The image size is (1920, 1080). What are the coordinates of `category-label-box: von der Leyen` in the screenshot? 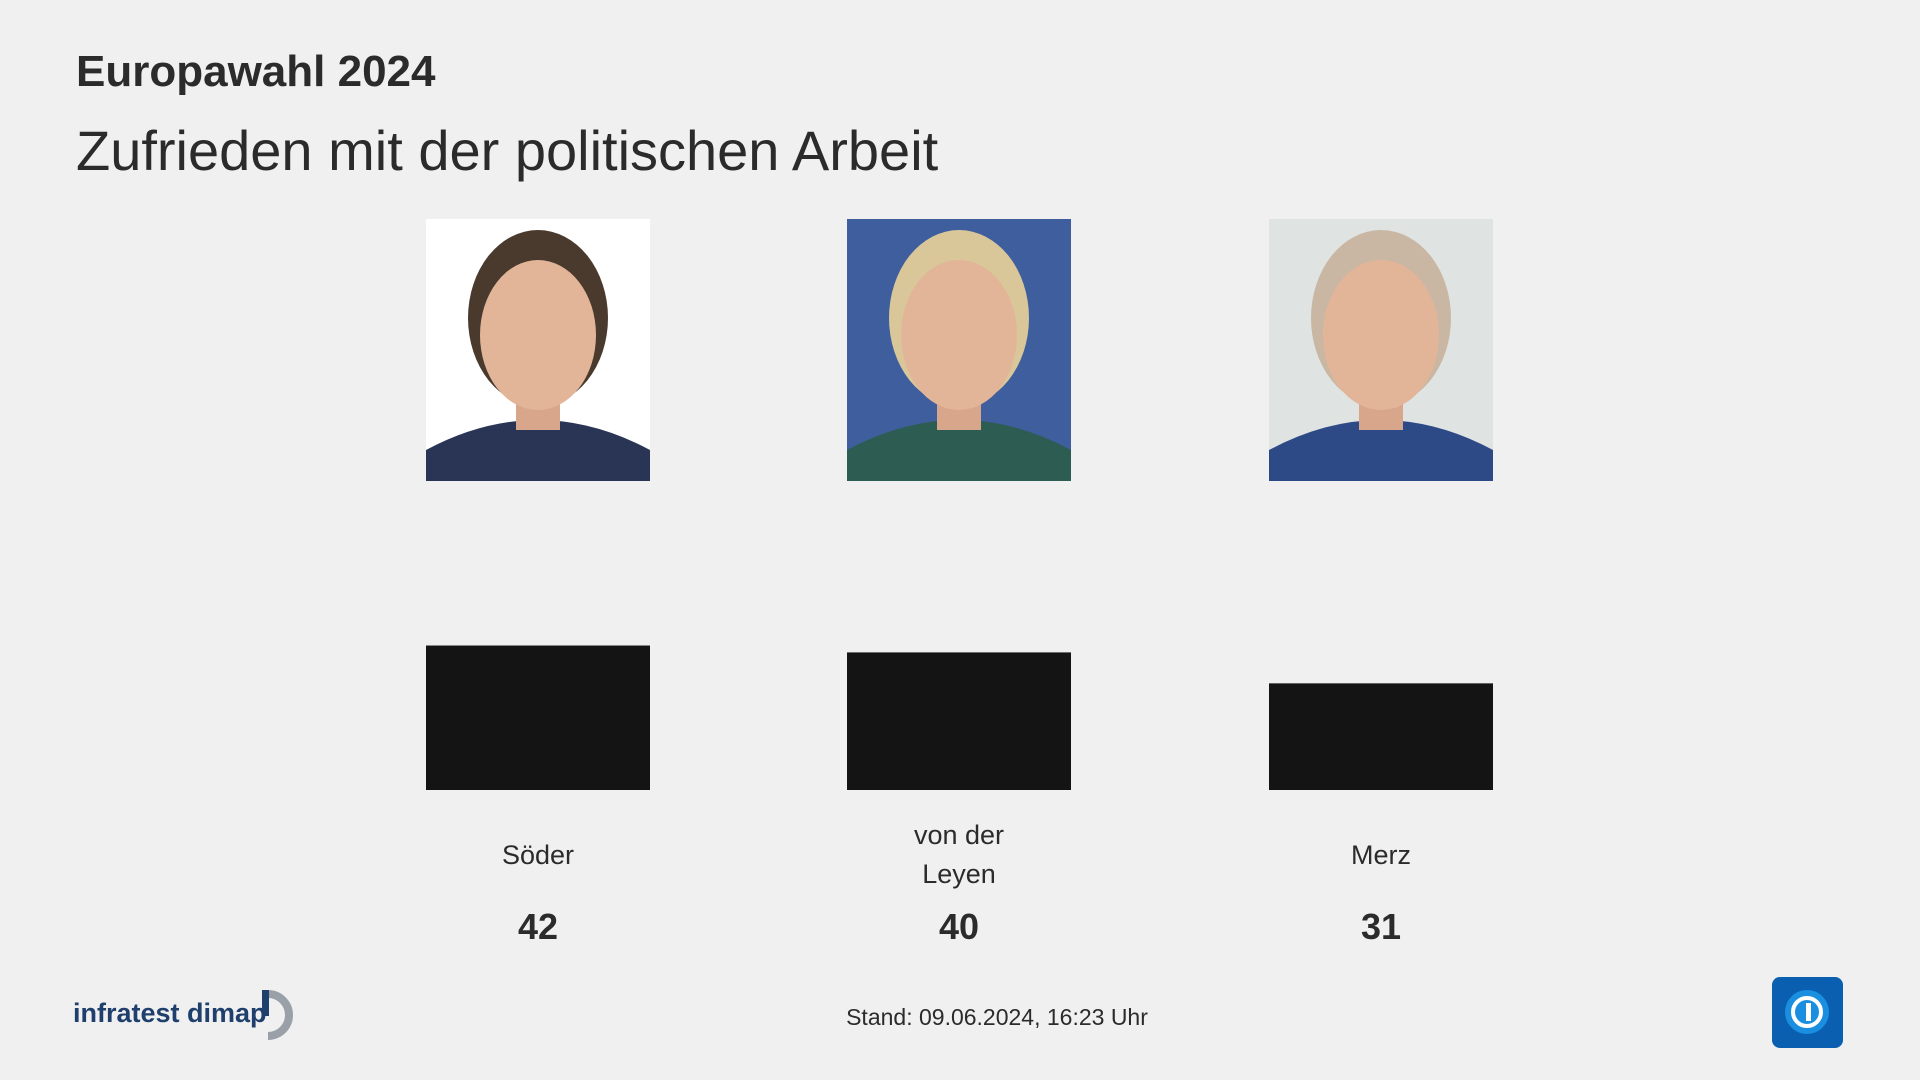 It's located at (959, 855).